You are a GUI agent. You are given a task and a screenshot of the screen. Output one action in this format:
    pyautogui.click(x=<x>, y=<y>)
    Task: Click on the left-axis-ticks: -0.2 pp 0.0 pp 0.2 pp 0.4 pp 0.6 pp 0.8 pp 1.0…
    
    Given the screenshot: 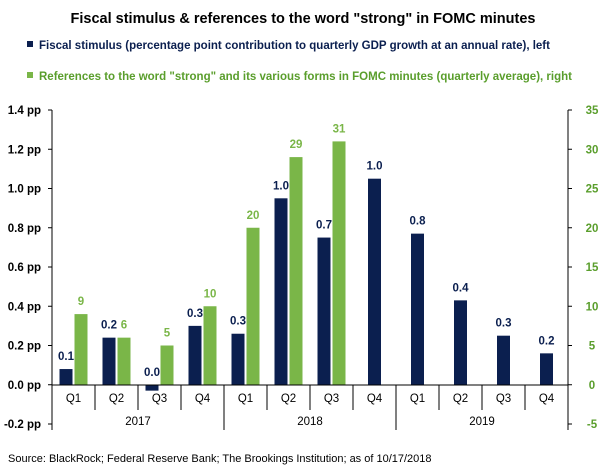 What is the action you would take?
    pyautogui.click(x=28, y=268)
    